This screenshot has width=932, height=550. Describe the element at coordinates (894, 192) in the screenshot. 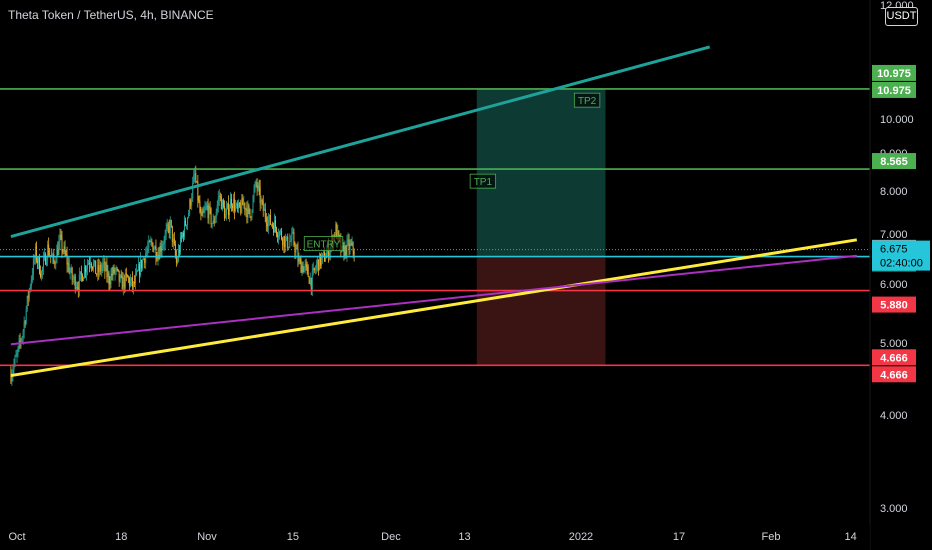

I see `price-tick-label: 8.000` at that location.